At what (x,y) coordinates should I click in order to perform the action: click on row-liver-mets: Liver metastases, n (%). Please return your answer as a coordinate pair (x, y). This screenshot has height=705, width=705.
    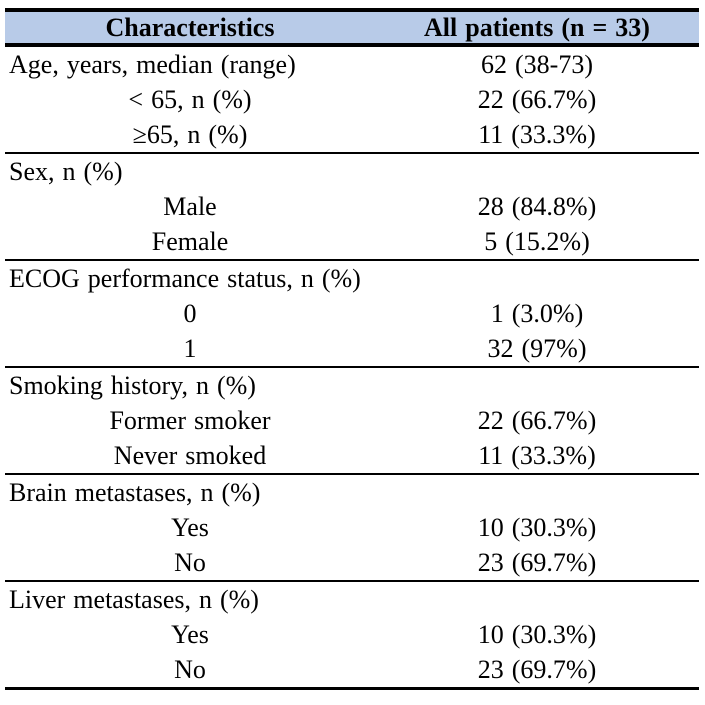
    Looking at the image, I should click on (352, 598).